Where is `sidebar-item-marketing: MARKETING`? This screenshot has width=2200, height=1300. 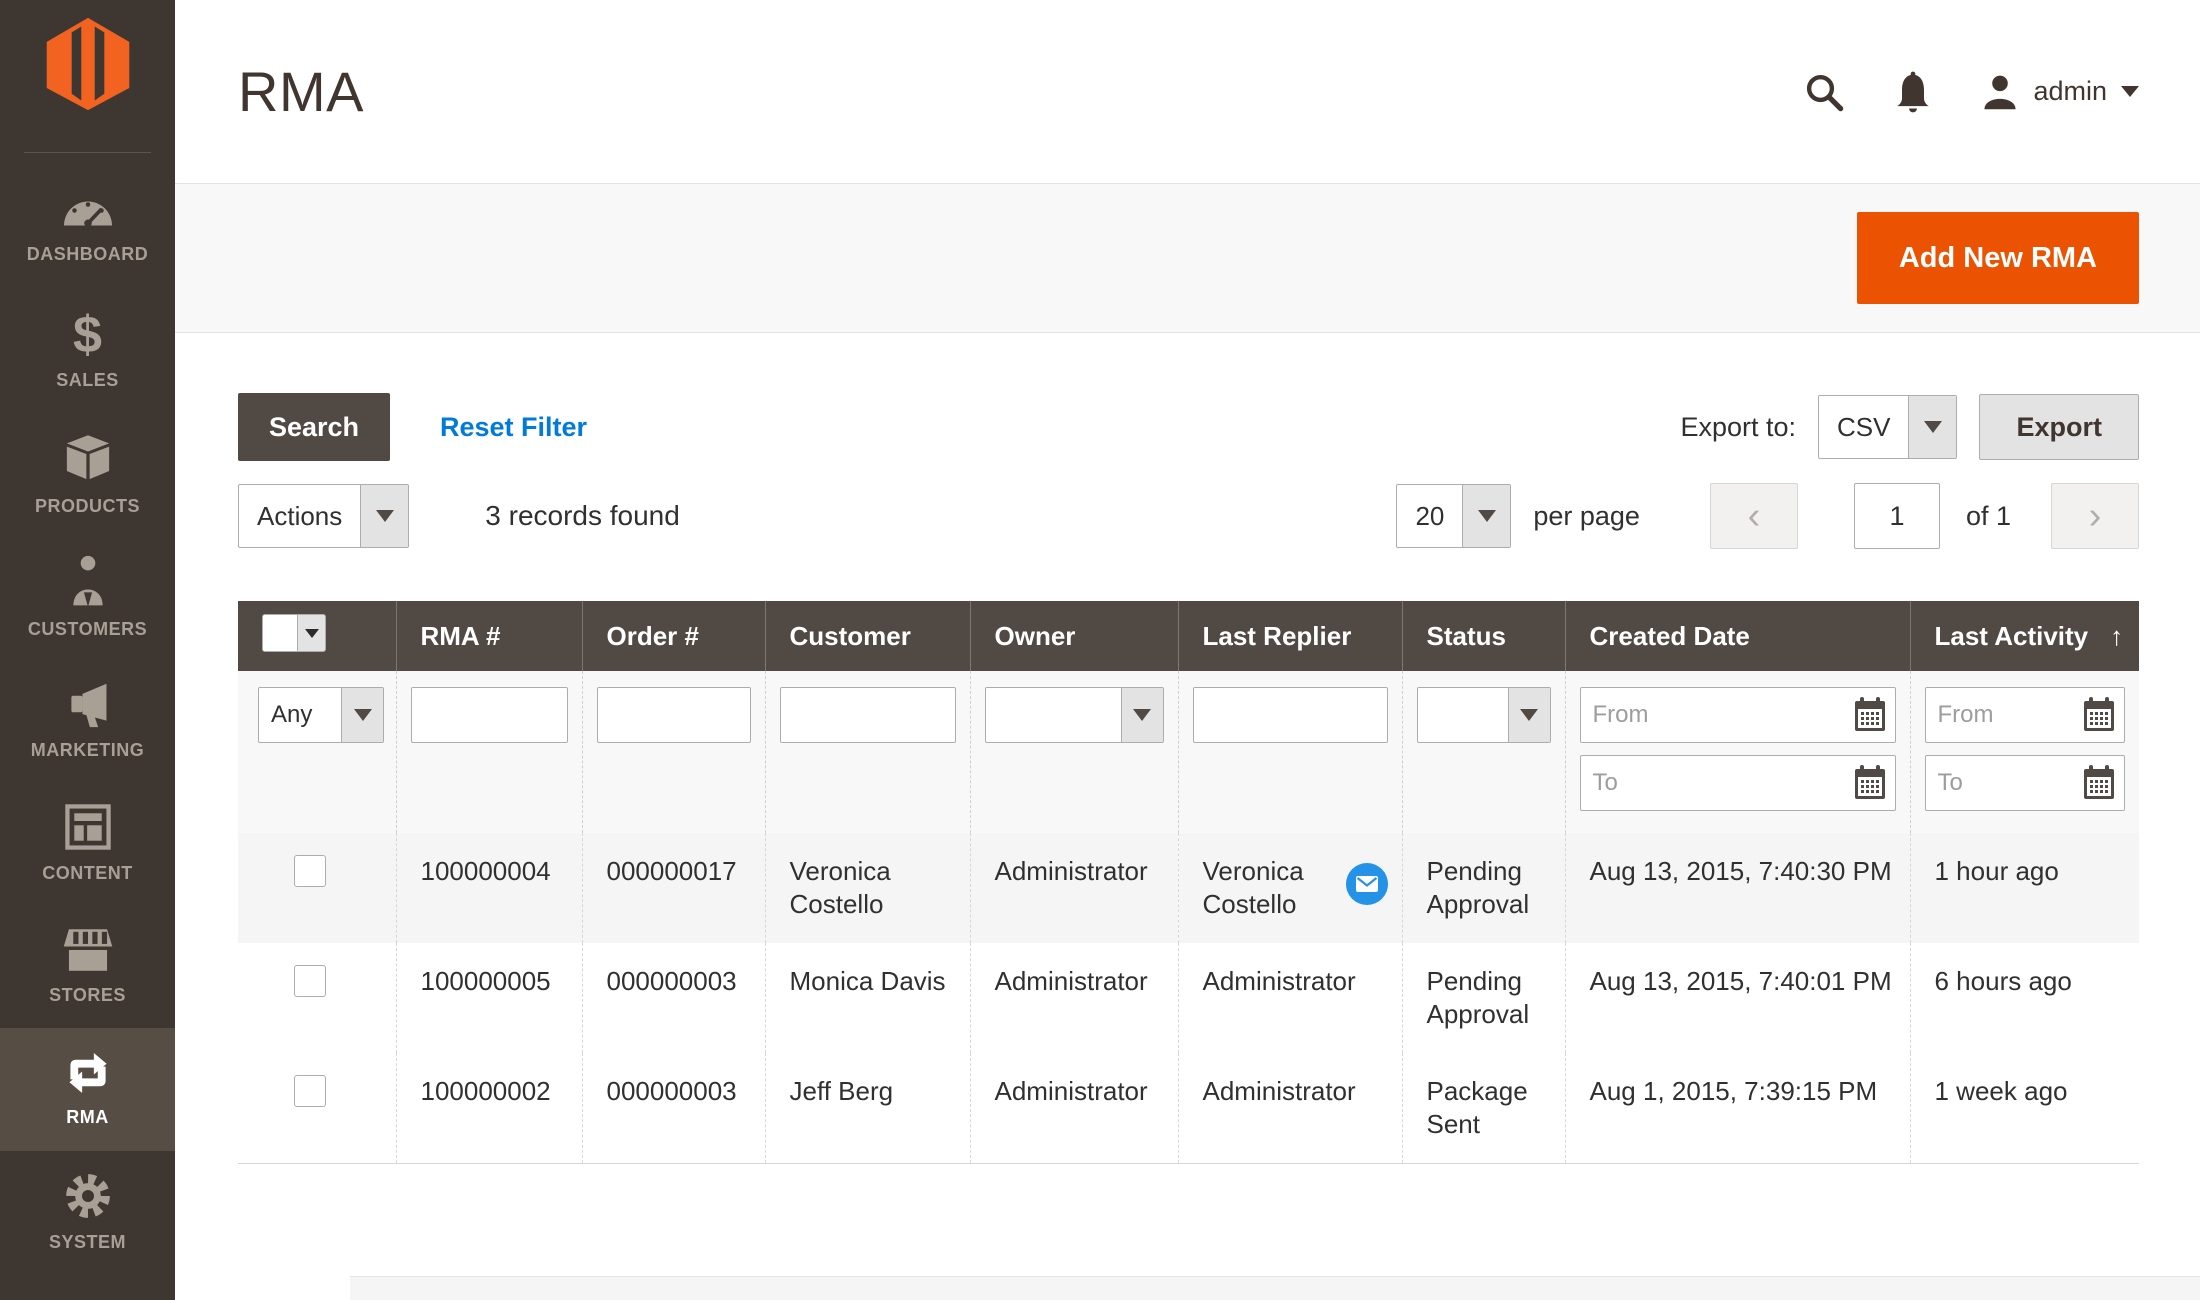 sidebar-item-marketing: MARKETING is located at coordinates (87, 720).